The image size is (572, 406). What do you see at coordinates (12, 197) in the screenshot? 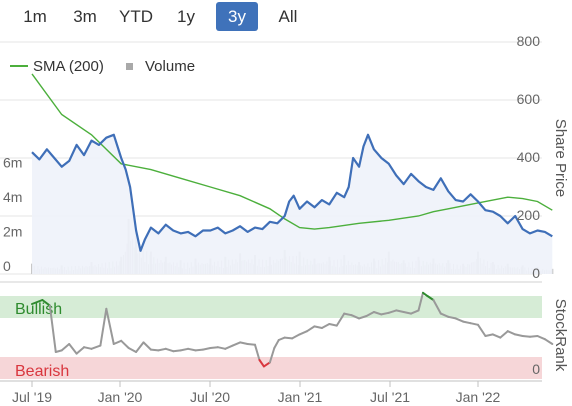
I see `volume-tick-label: 4m` at bounding box center [12, 197].